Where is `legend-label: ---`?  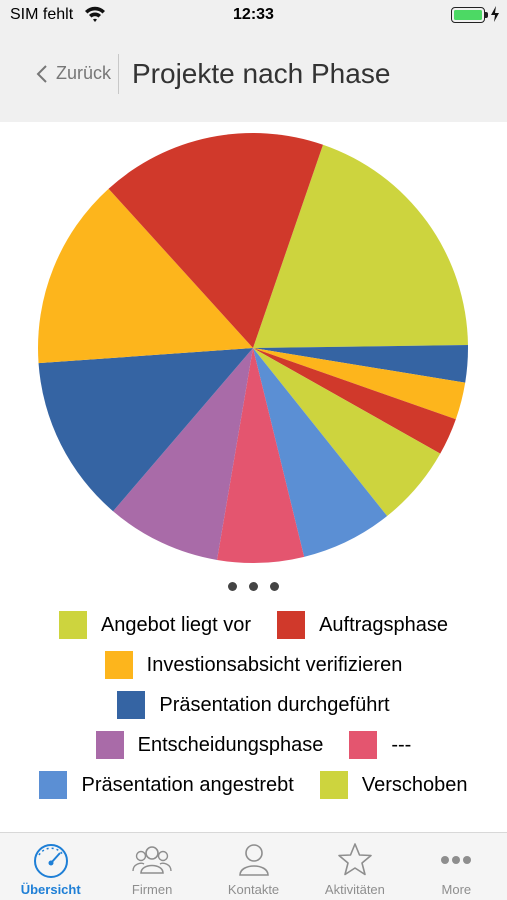
legend-label: --- is located at coordinates (401, 744).